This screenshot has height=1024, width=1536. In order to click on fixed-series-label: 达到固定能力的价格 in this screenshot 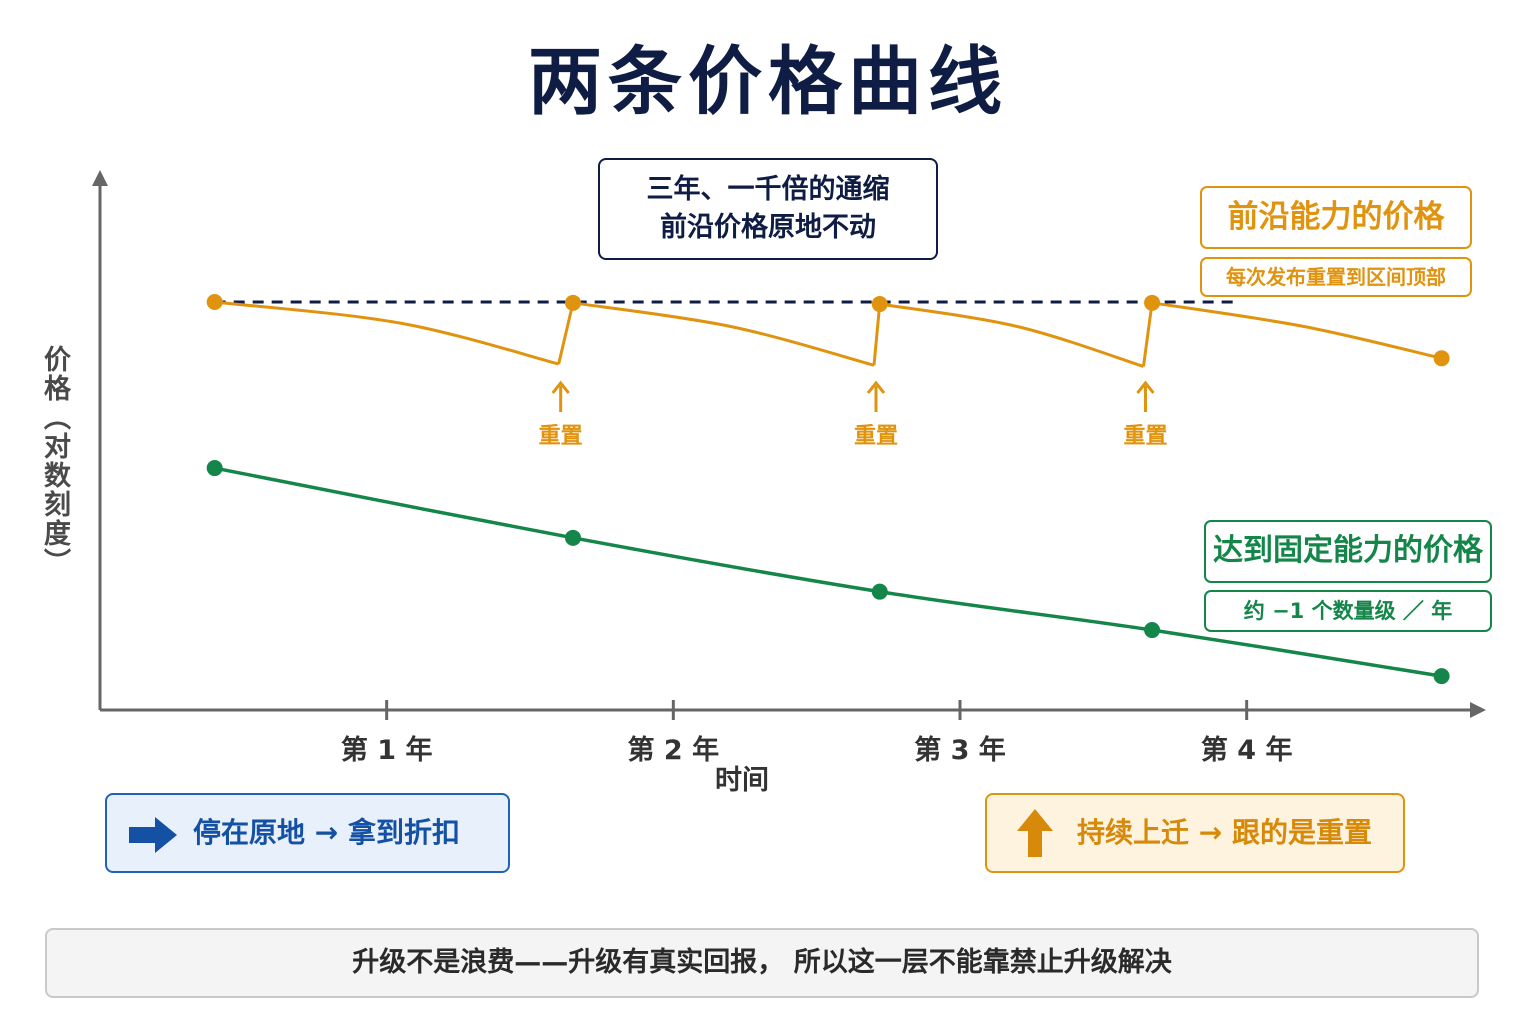, I will do `click(1348, 551)`.